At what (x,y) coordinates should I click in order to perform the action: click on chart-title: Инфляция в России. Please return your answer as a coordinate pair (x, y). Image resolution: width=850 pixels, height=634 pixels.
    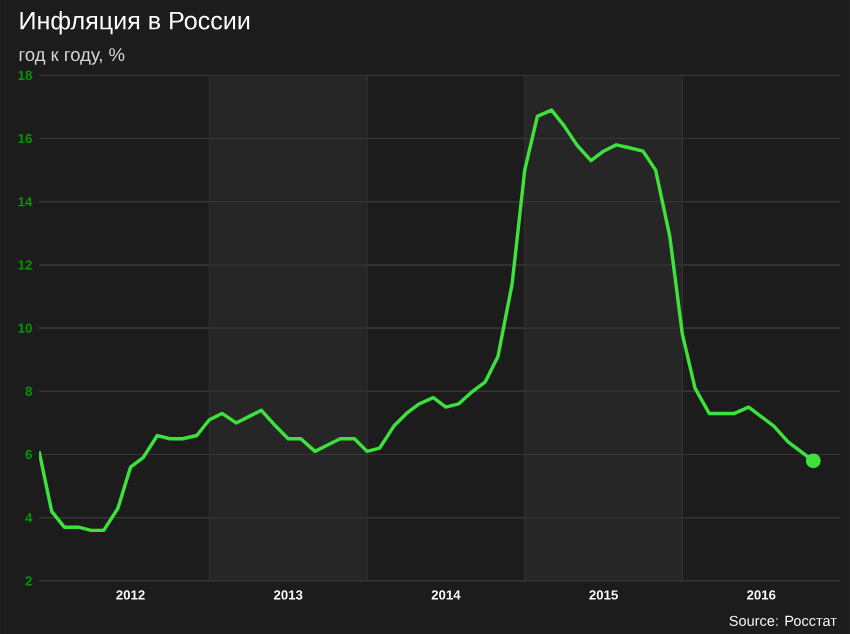
    Looking at the image, I should click on (135, 22).